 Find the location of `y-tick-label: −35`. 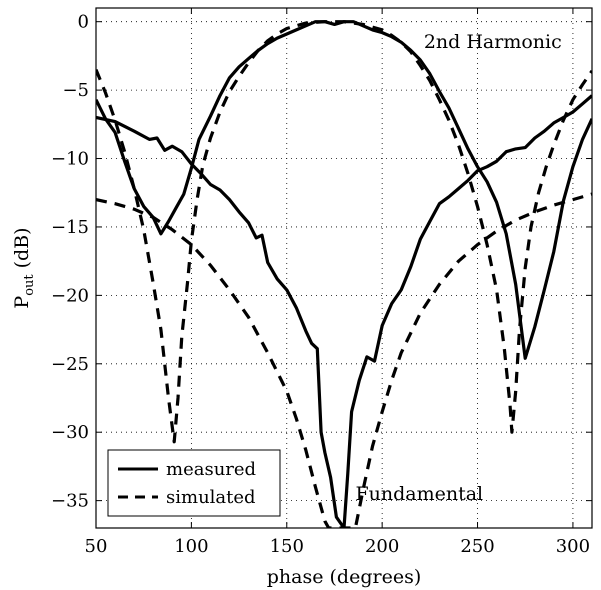

y-tick-label: −35 is located at coordinates (70, 501).